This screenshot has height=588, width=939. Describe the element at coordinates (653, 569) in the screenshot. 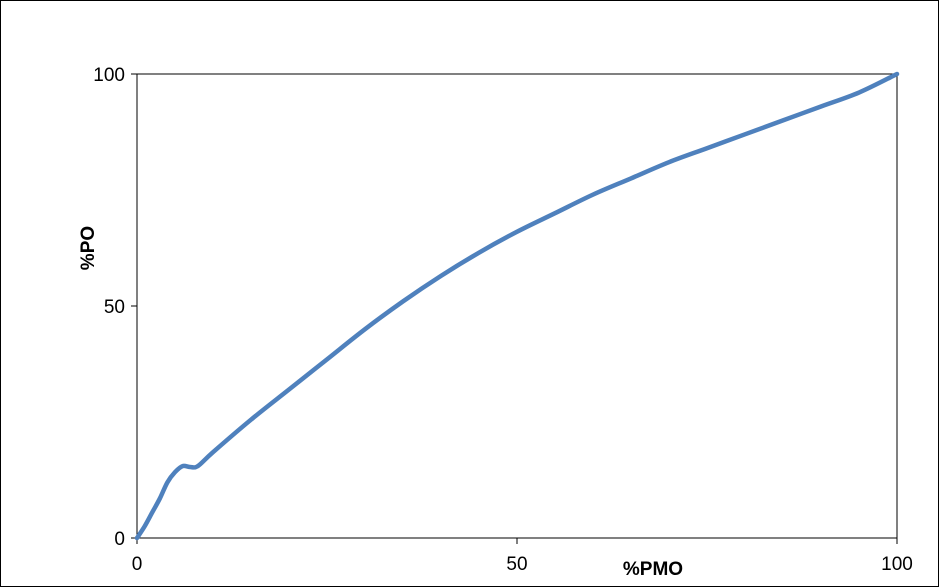

I see `x-axis-title: %PMO` at that location.